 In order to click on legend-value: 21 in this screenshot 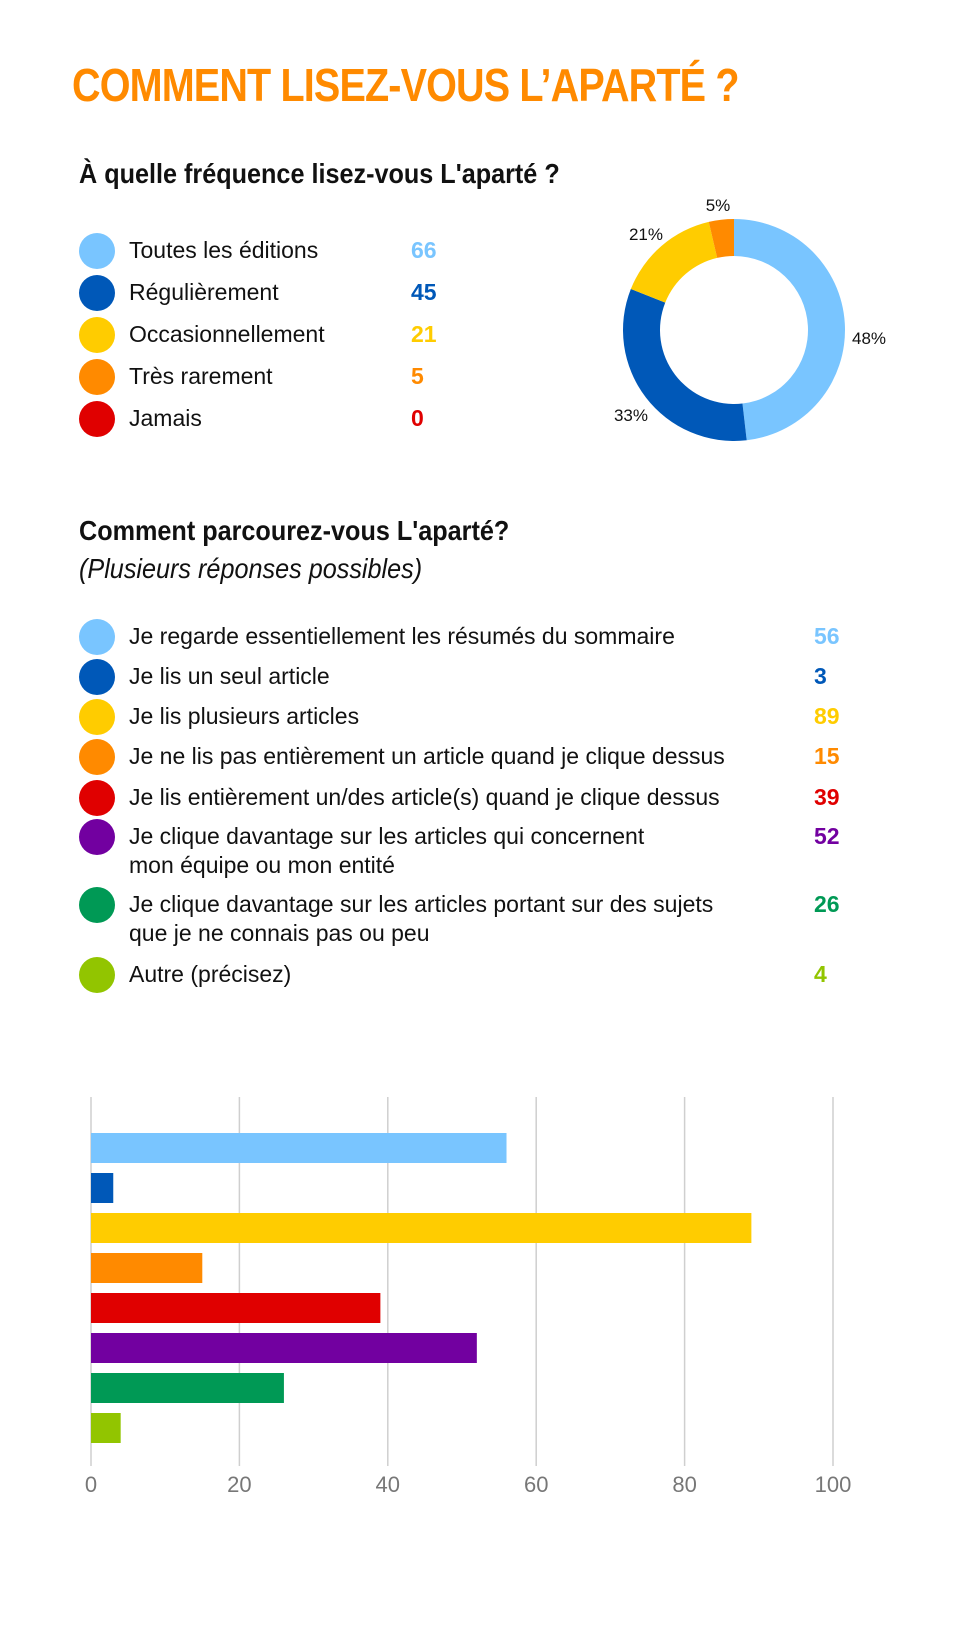, I will do `click(424, 334)`.